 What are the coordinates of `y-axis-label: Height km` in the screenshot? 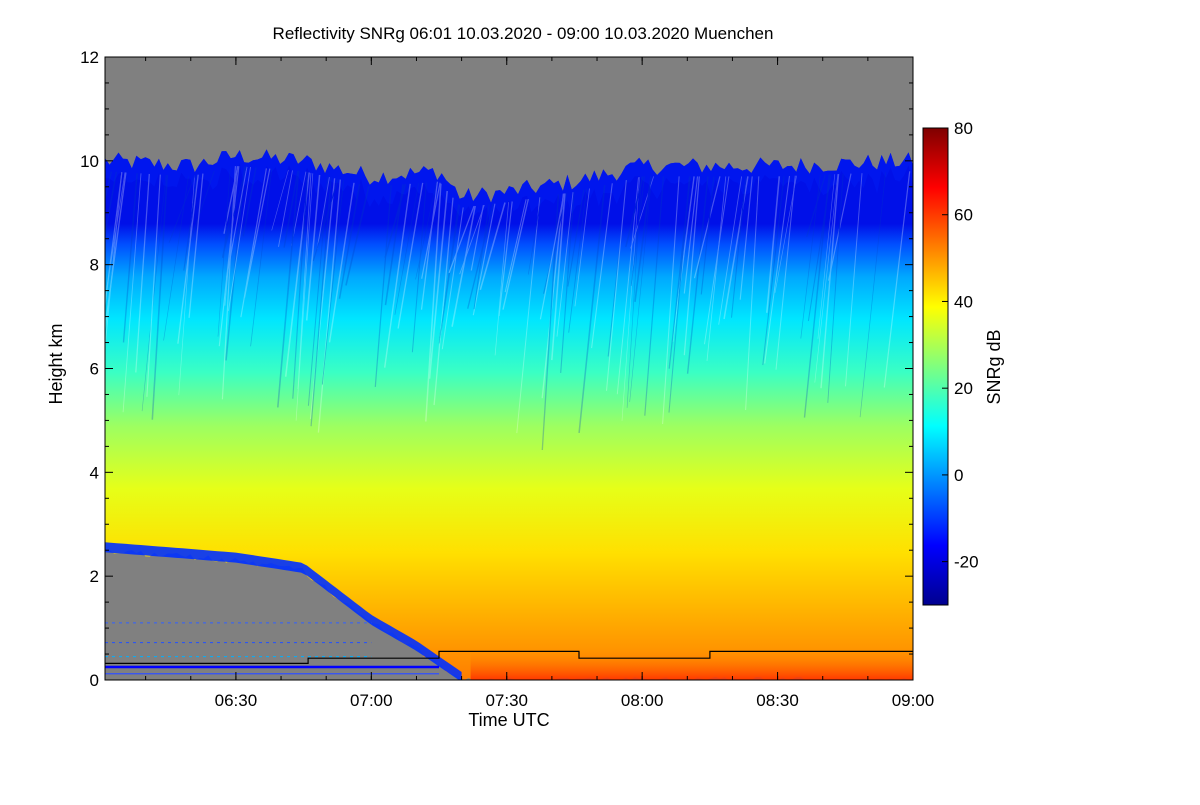 It's located at (56, 363).